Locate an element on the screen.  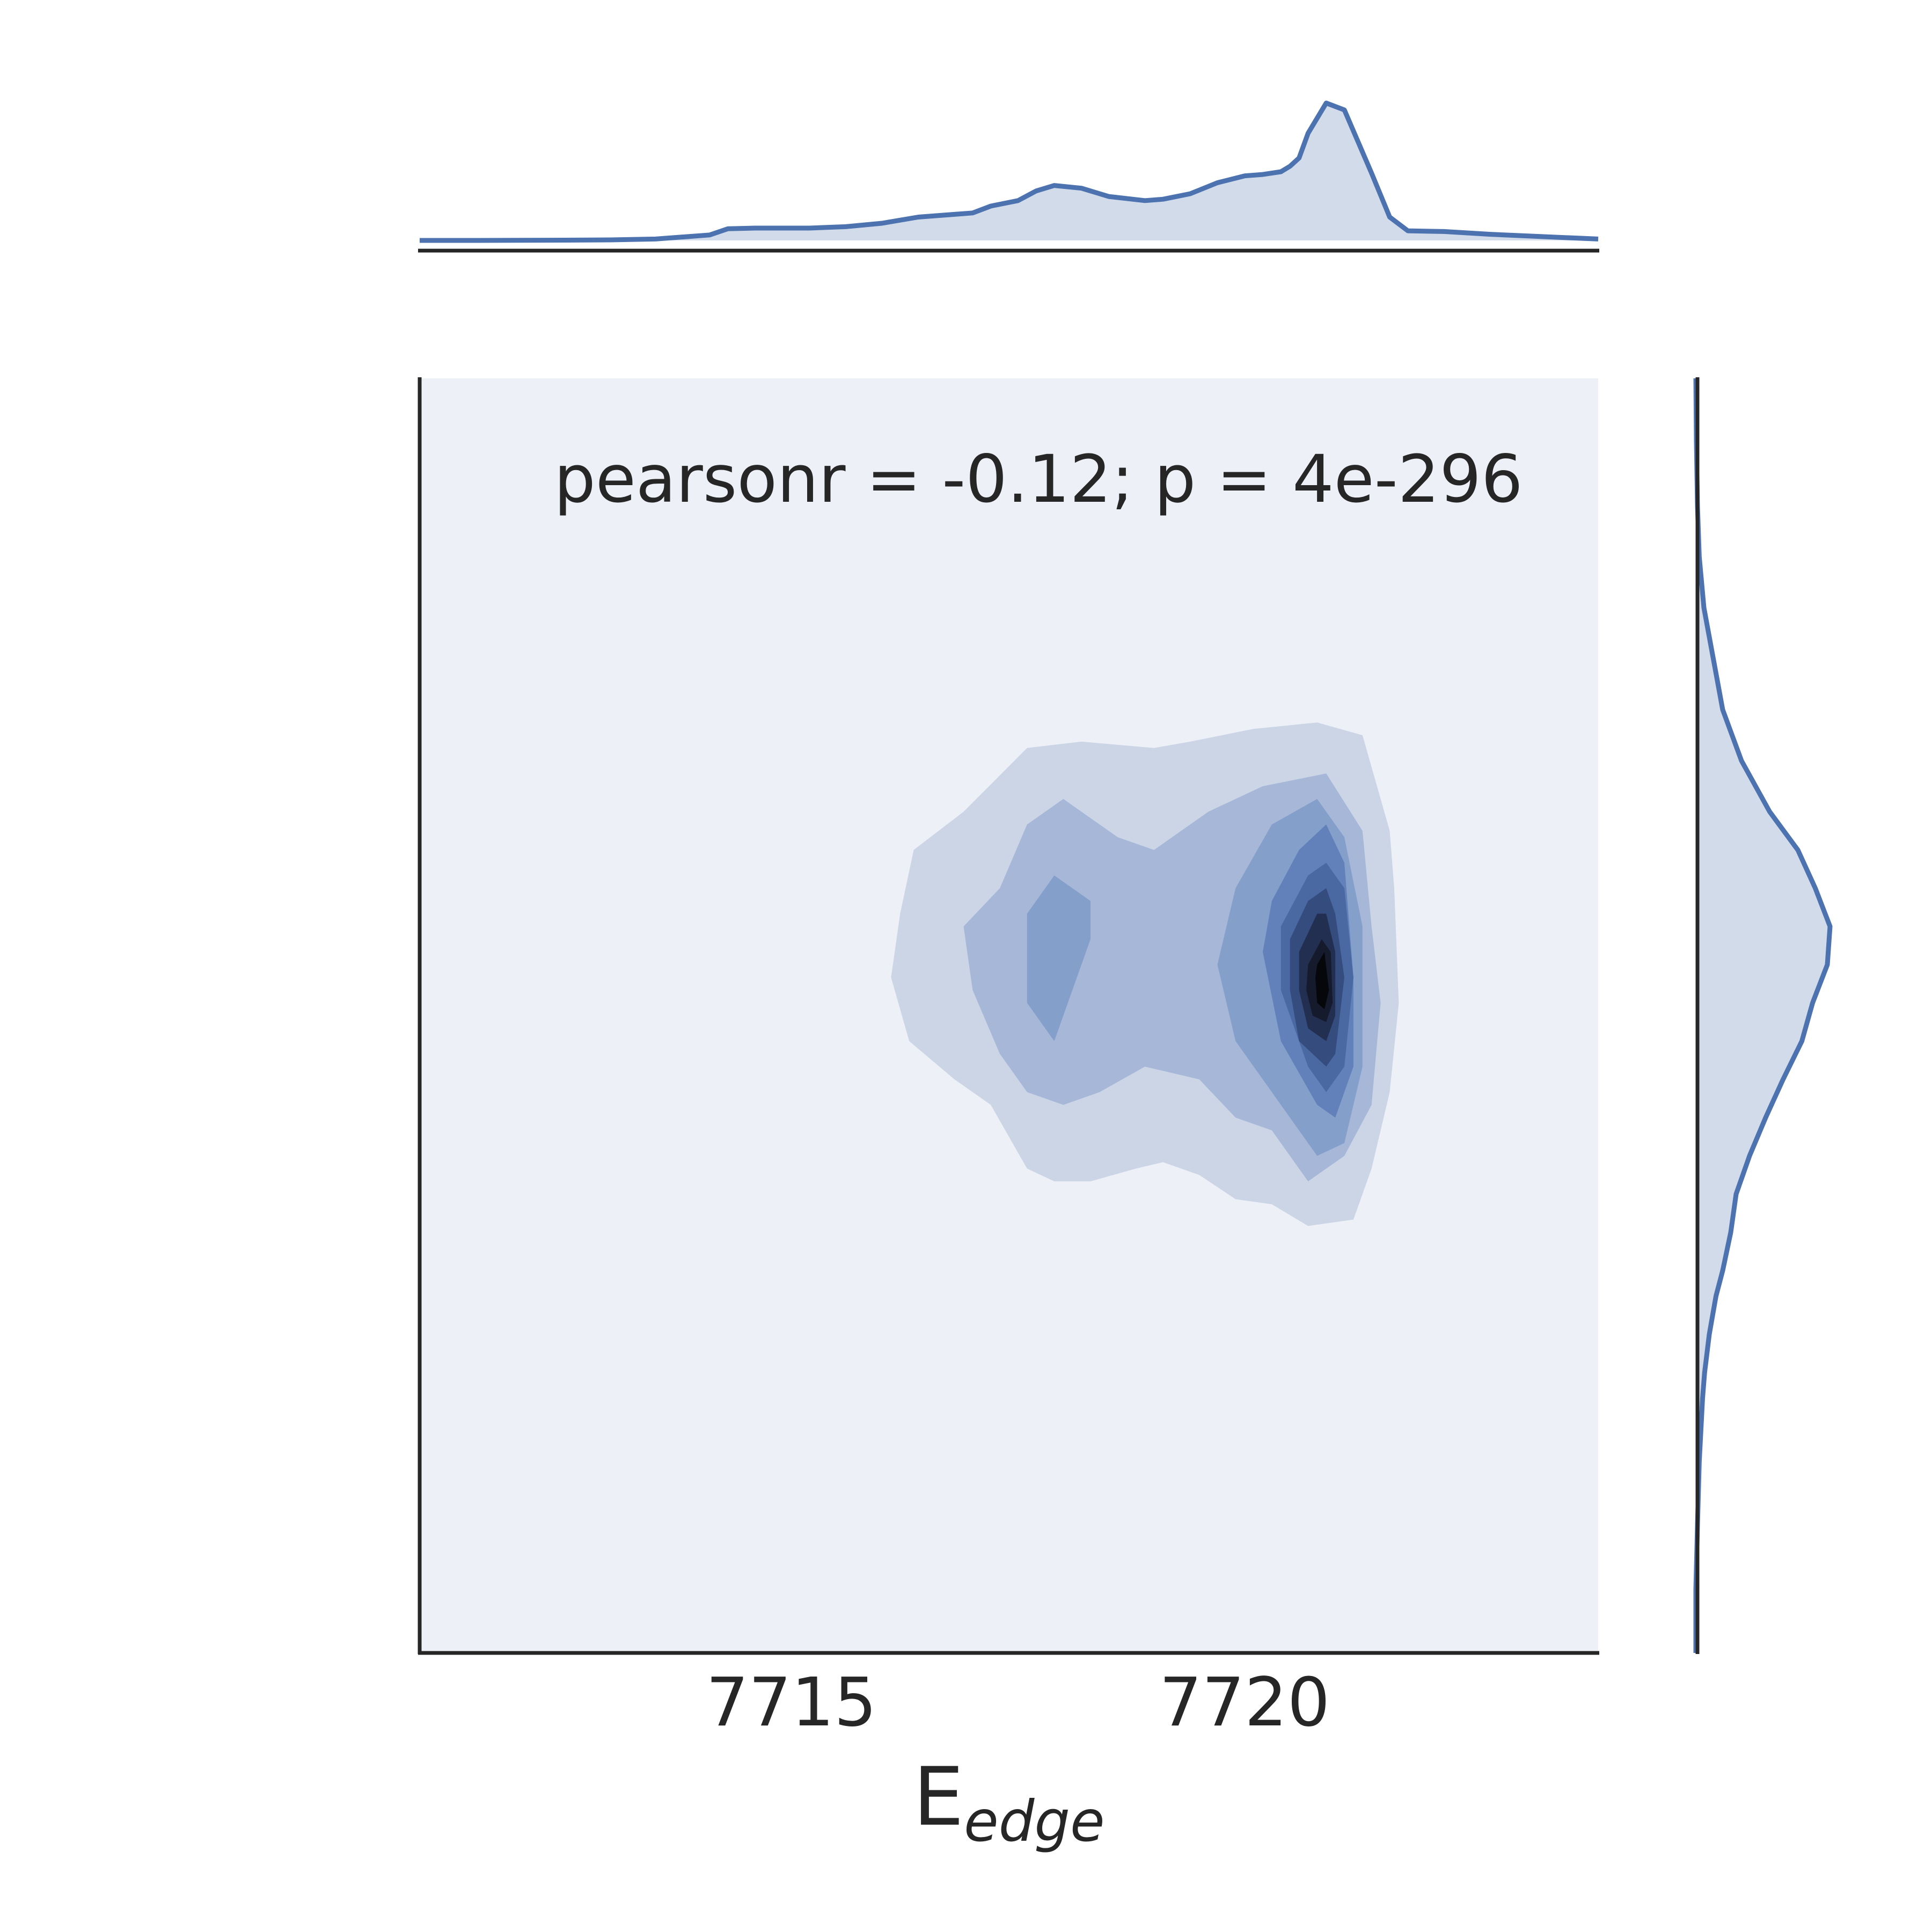
x-axis-label: Eedge is located at coordinates (1008, 1802).